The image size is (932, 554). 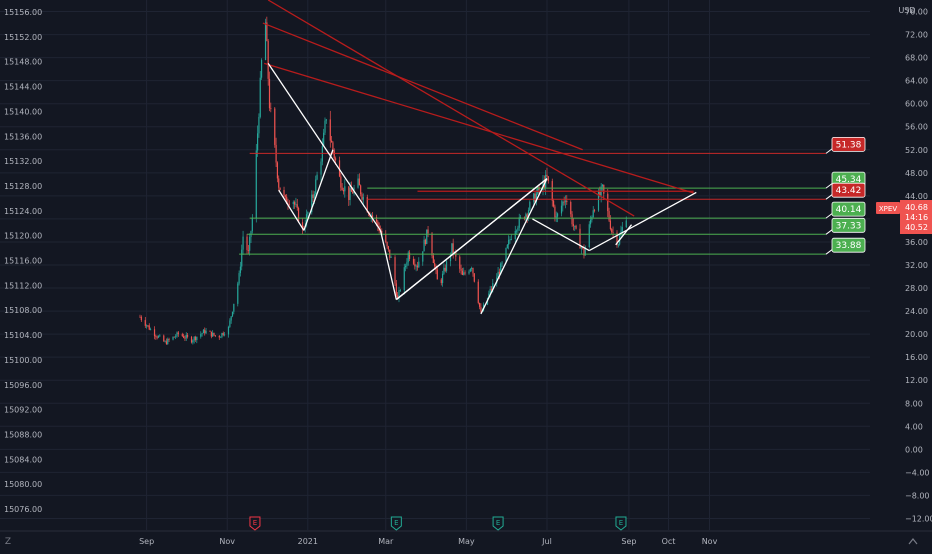 I want to click on trend-line-white, so click(x=624, y=235).